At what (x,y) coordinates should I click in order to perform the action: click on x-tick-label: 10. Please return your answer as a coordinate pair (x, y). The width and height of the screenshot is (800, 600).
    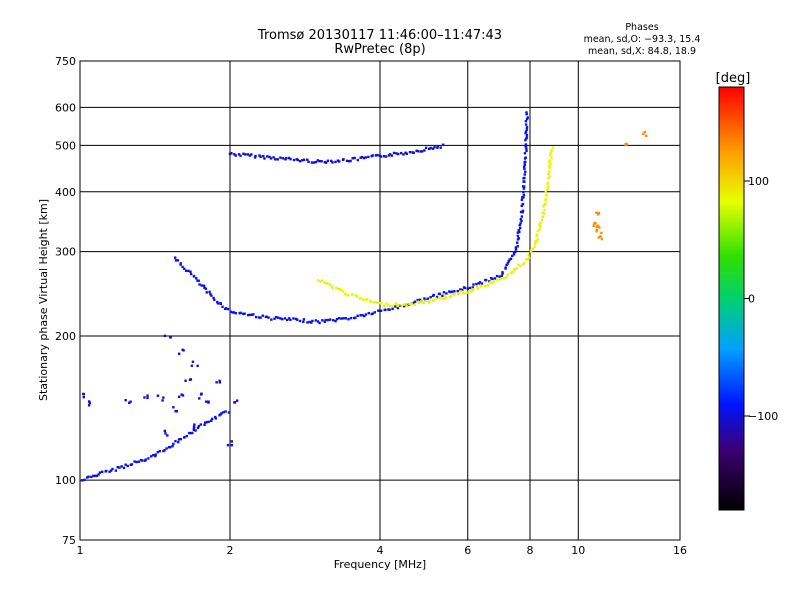
    Looking at the image, I should click on (578, 550).